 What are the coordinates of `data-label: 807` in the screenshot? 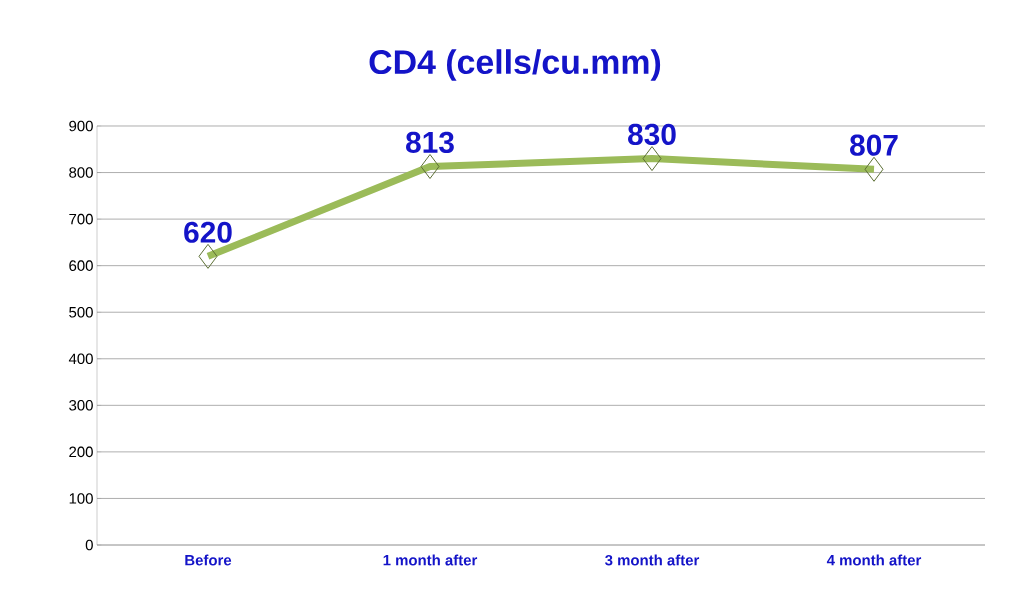 It's located at (874, 145).